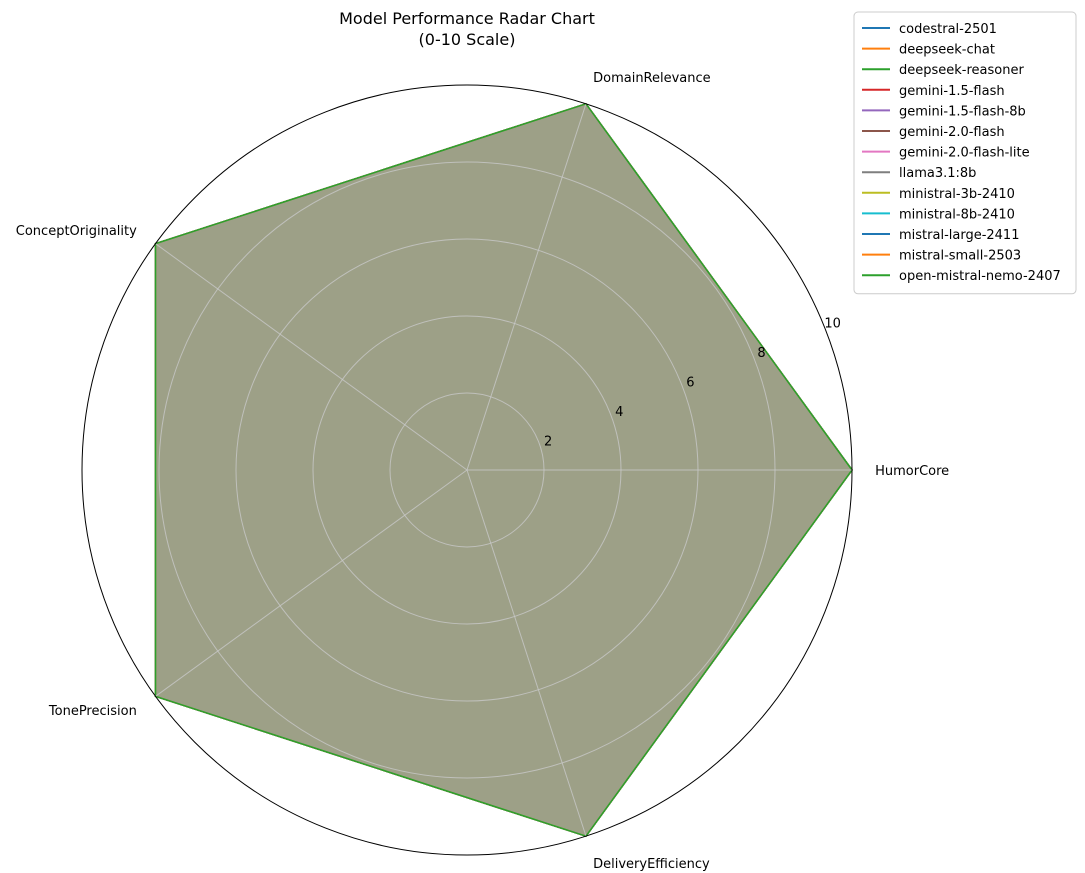 The image size is (1085, 873). What do you see at coordinates (652, 78) in the screenshot?
I see `axis-label: DomainRelevance` at bounding box center [652, 78].